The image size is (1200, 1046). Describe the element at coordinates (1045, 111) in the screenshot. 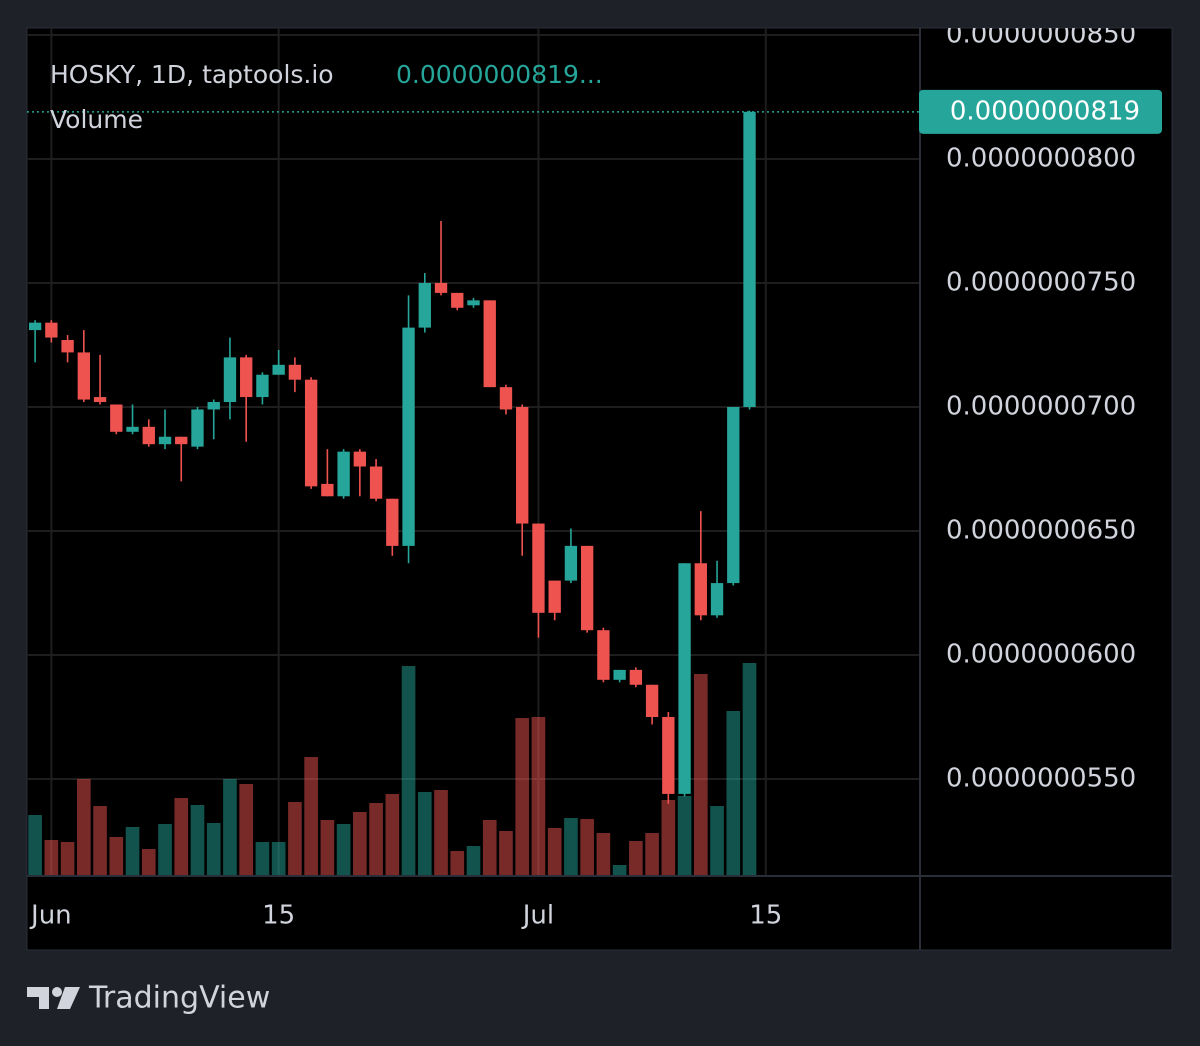

I see `last-price-label: 0.0000000819` at that location.